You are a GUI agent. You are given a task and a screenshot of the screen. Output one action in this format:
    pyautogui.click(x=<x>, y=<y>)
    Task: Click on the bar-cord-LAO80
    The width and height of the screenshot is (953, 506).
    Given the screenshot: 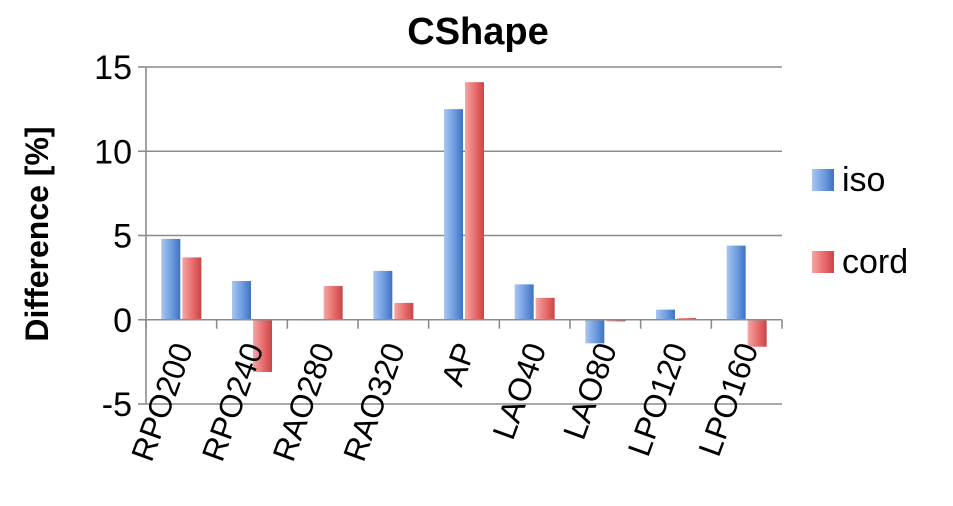 What is the action you would take?
    pyautogui.click(x=616, y=320)
    